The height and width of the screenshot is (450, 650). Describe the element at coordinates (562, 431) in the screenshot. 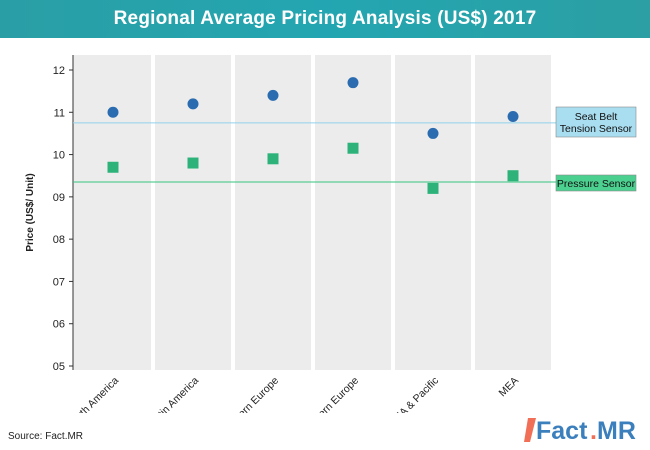

I see `logo-part1: Fact` at that location.